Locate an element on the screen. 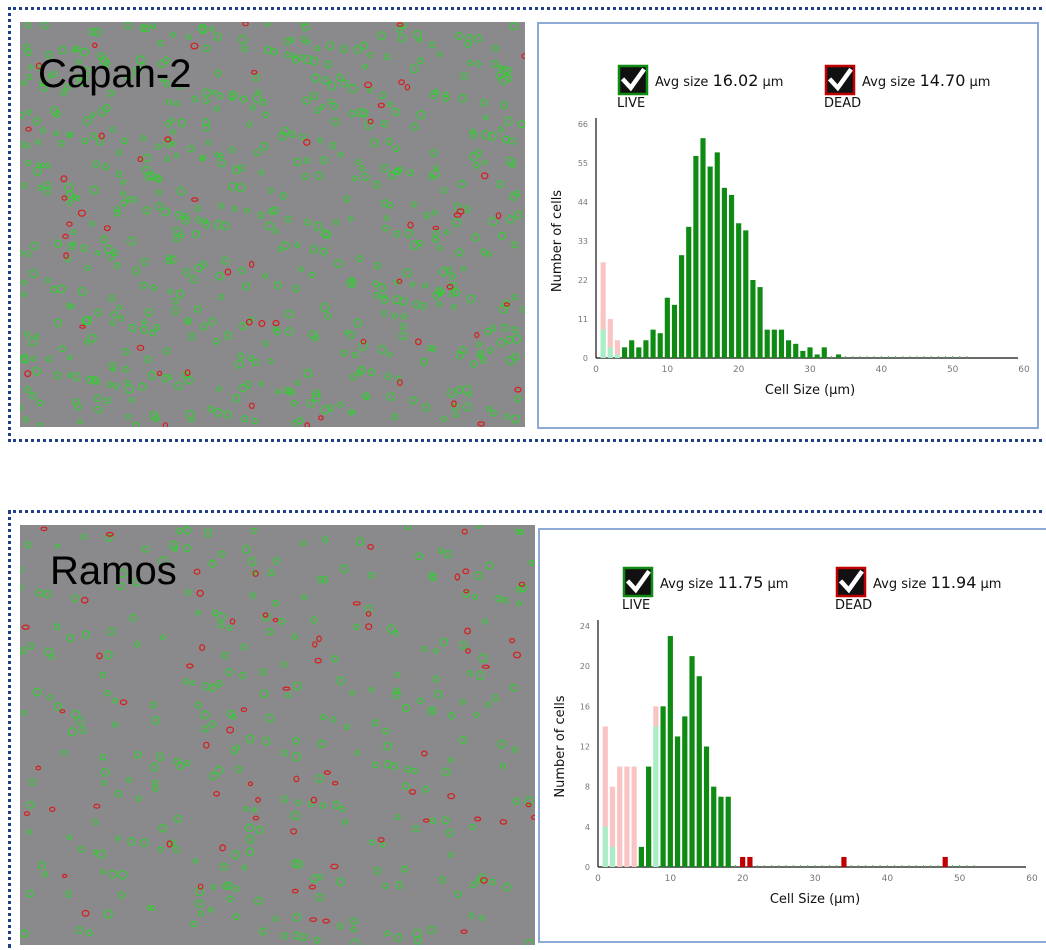 This screenshot has height=950, width=1046. y-tick-label: 11 is located at coordinates (583, 319).